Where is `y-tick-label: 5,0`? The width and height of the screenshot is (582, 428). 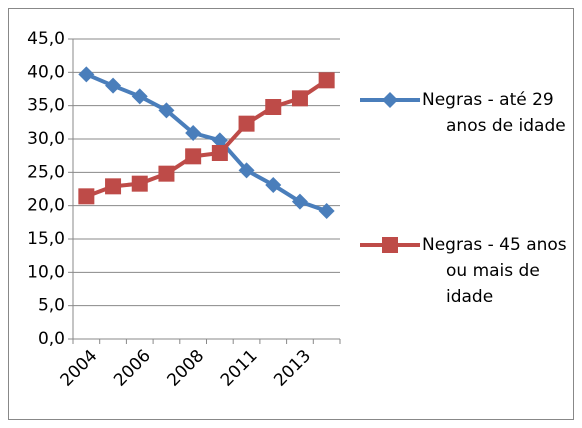 y-tick-label: 5,0 is located at coordinates (51, 306).